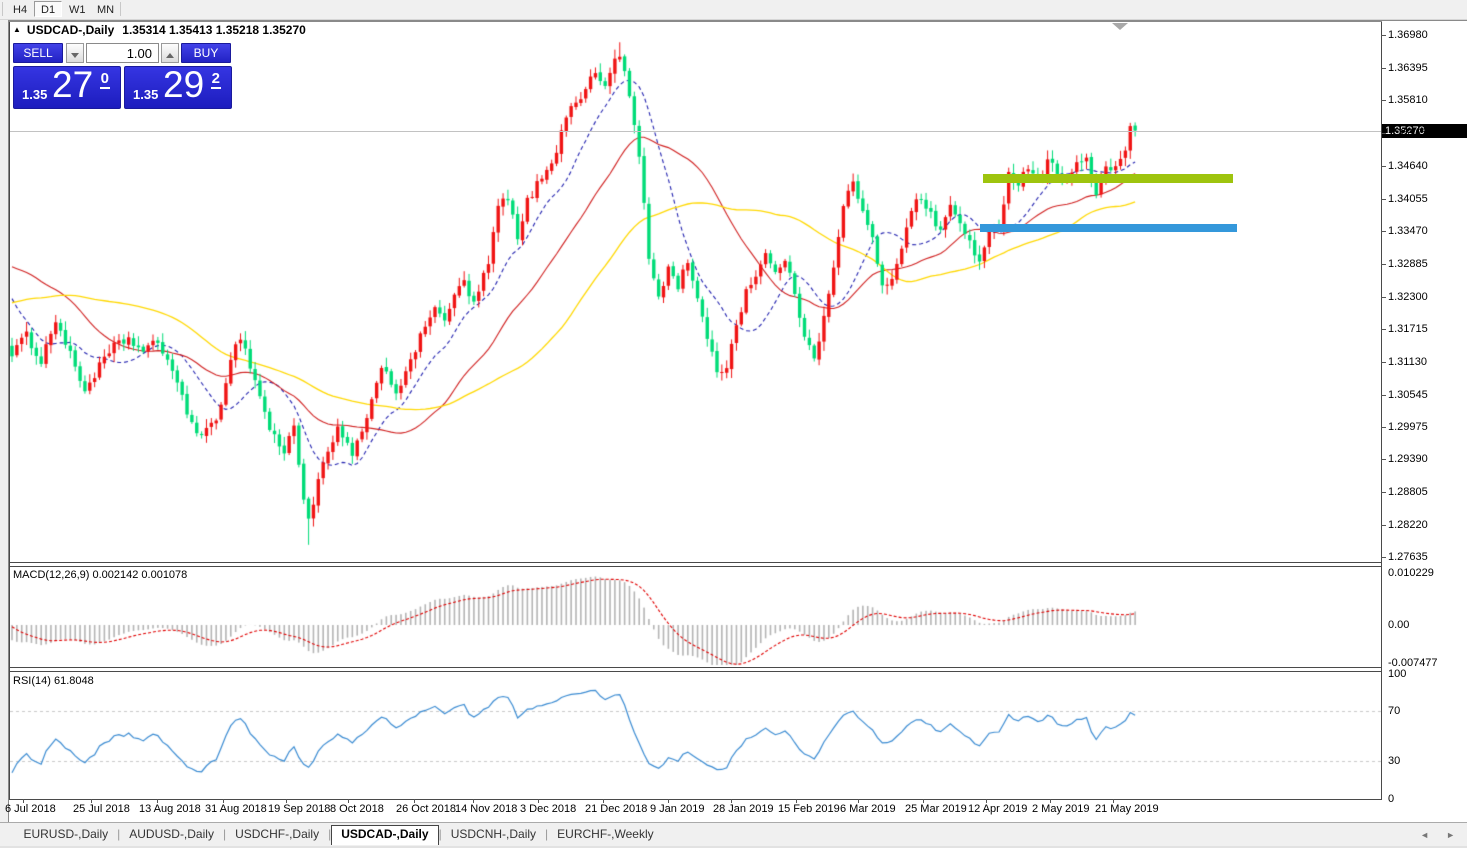 This screenshot has height=848, width=1467. Describe the element at coordinates (1407, 362) in the screenshot. I see `price-axis-label: 1.31130` at that location.